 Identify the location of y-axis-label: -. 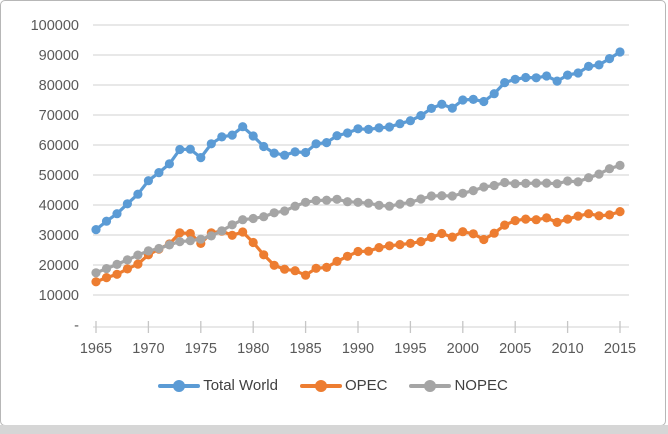
(76, 326).